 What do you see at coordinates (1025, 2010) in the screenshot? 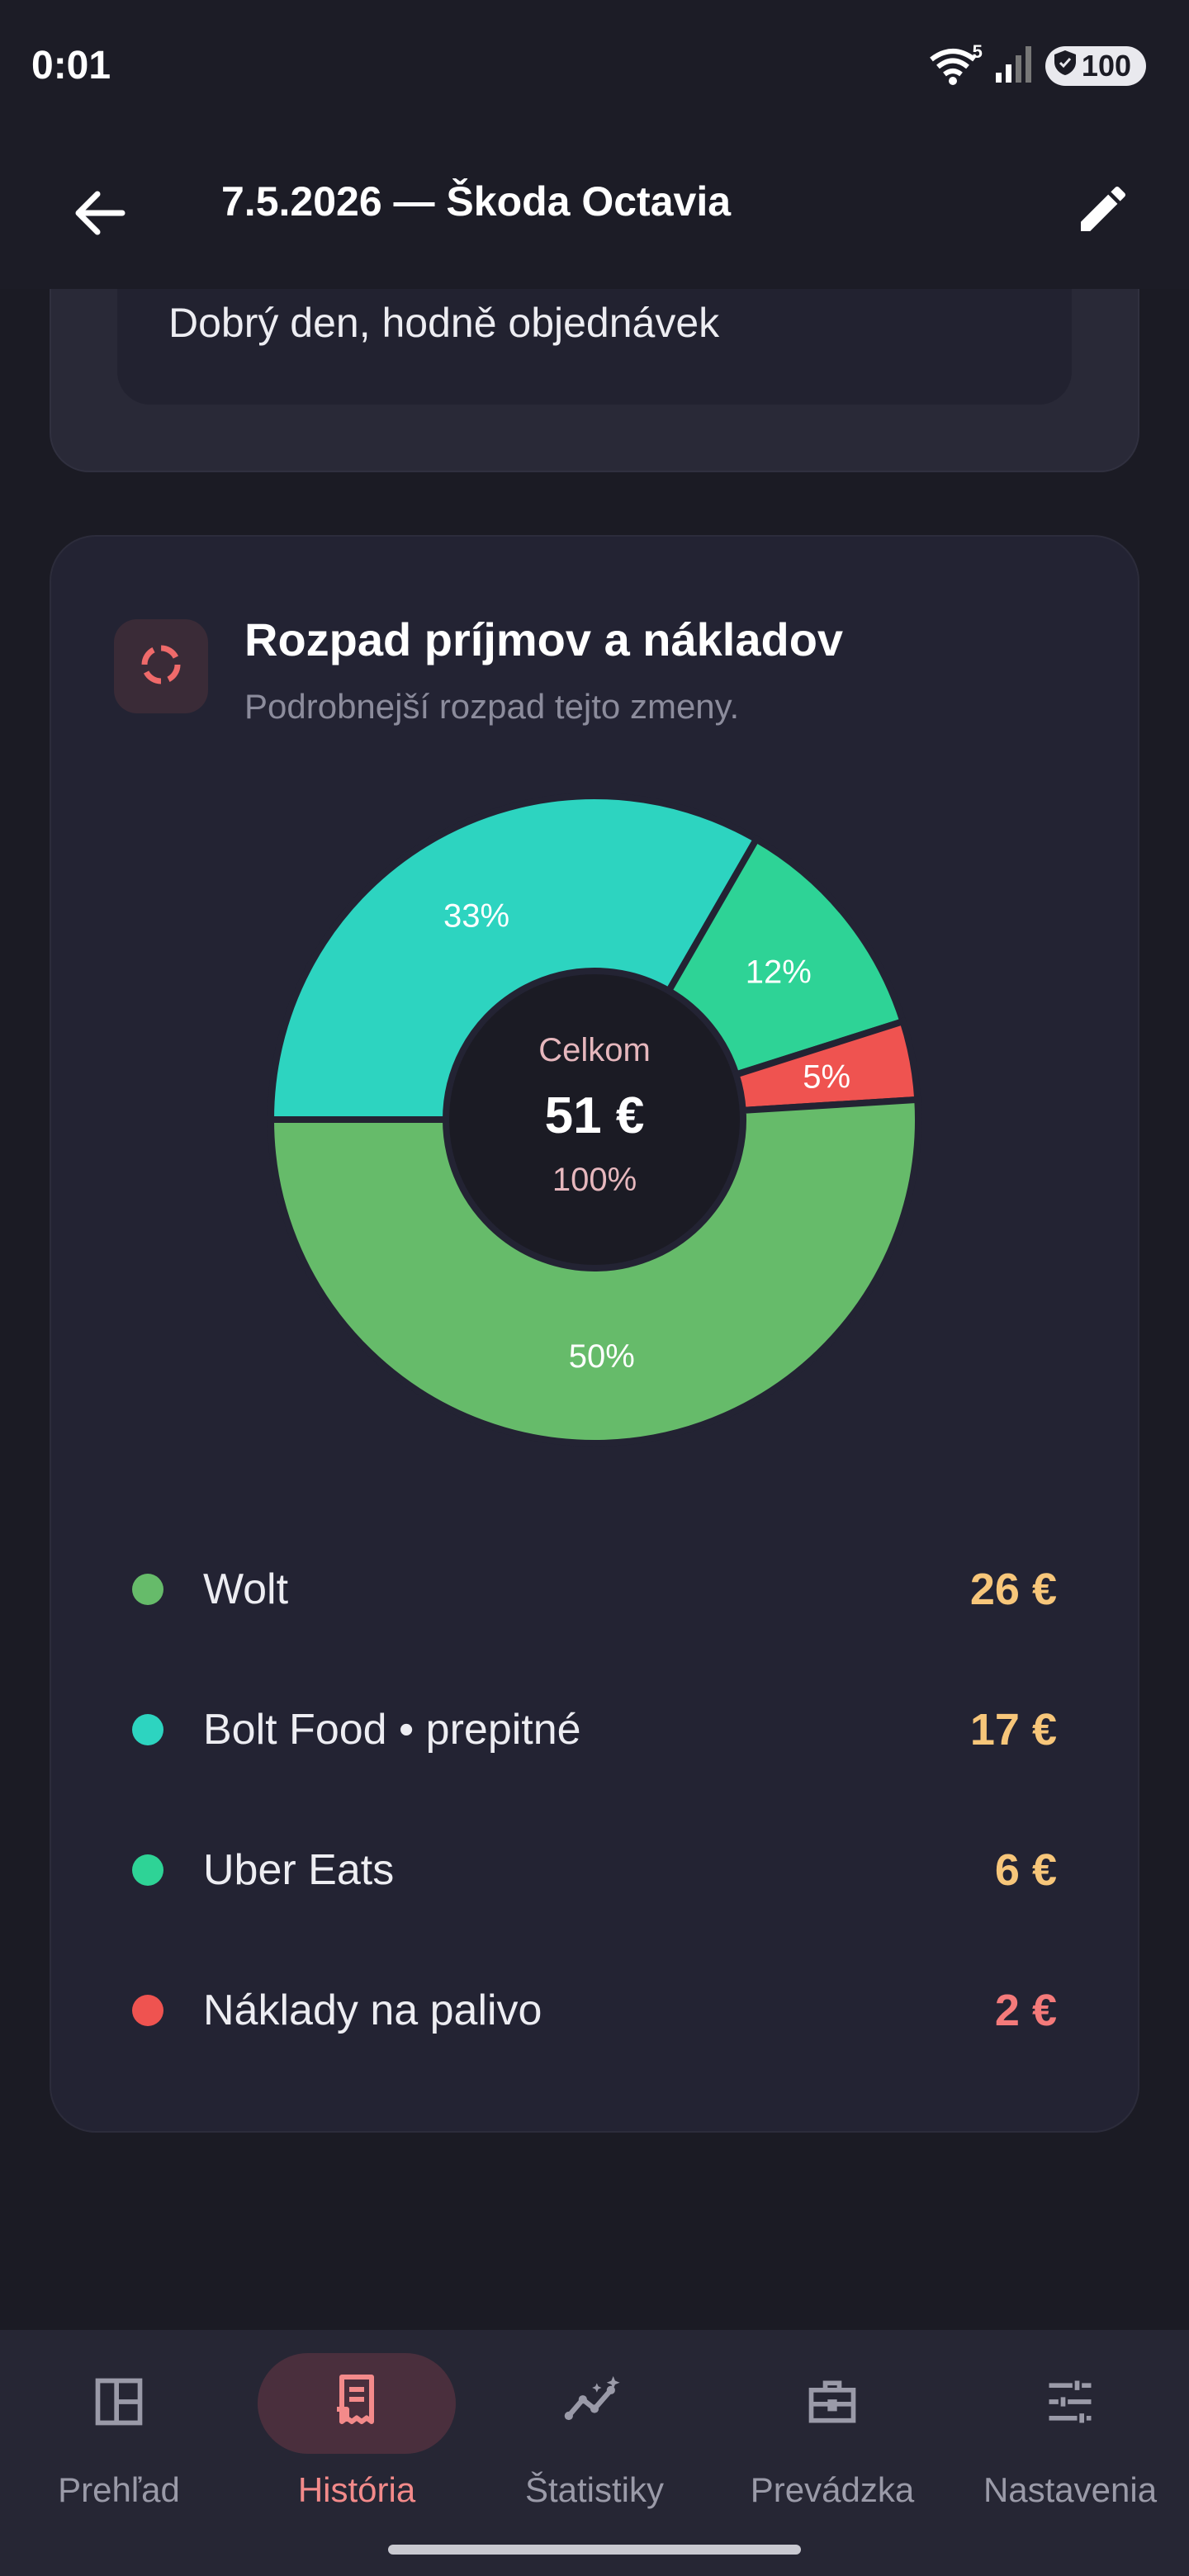
I see `legend-value: 2 €` at bounding box center [1025, 2010].